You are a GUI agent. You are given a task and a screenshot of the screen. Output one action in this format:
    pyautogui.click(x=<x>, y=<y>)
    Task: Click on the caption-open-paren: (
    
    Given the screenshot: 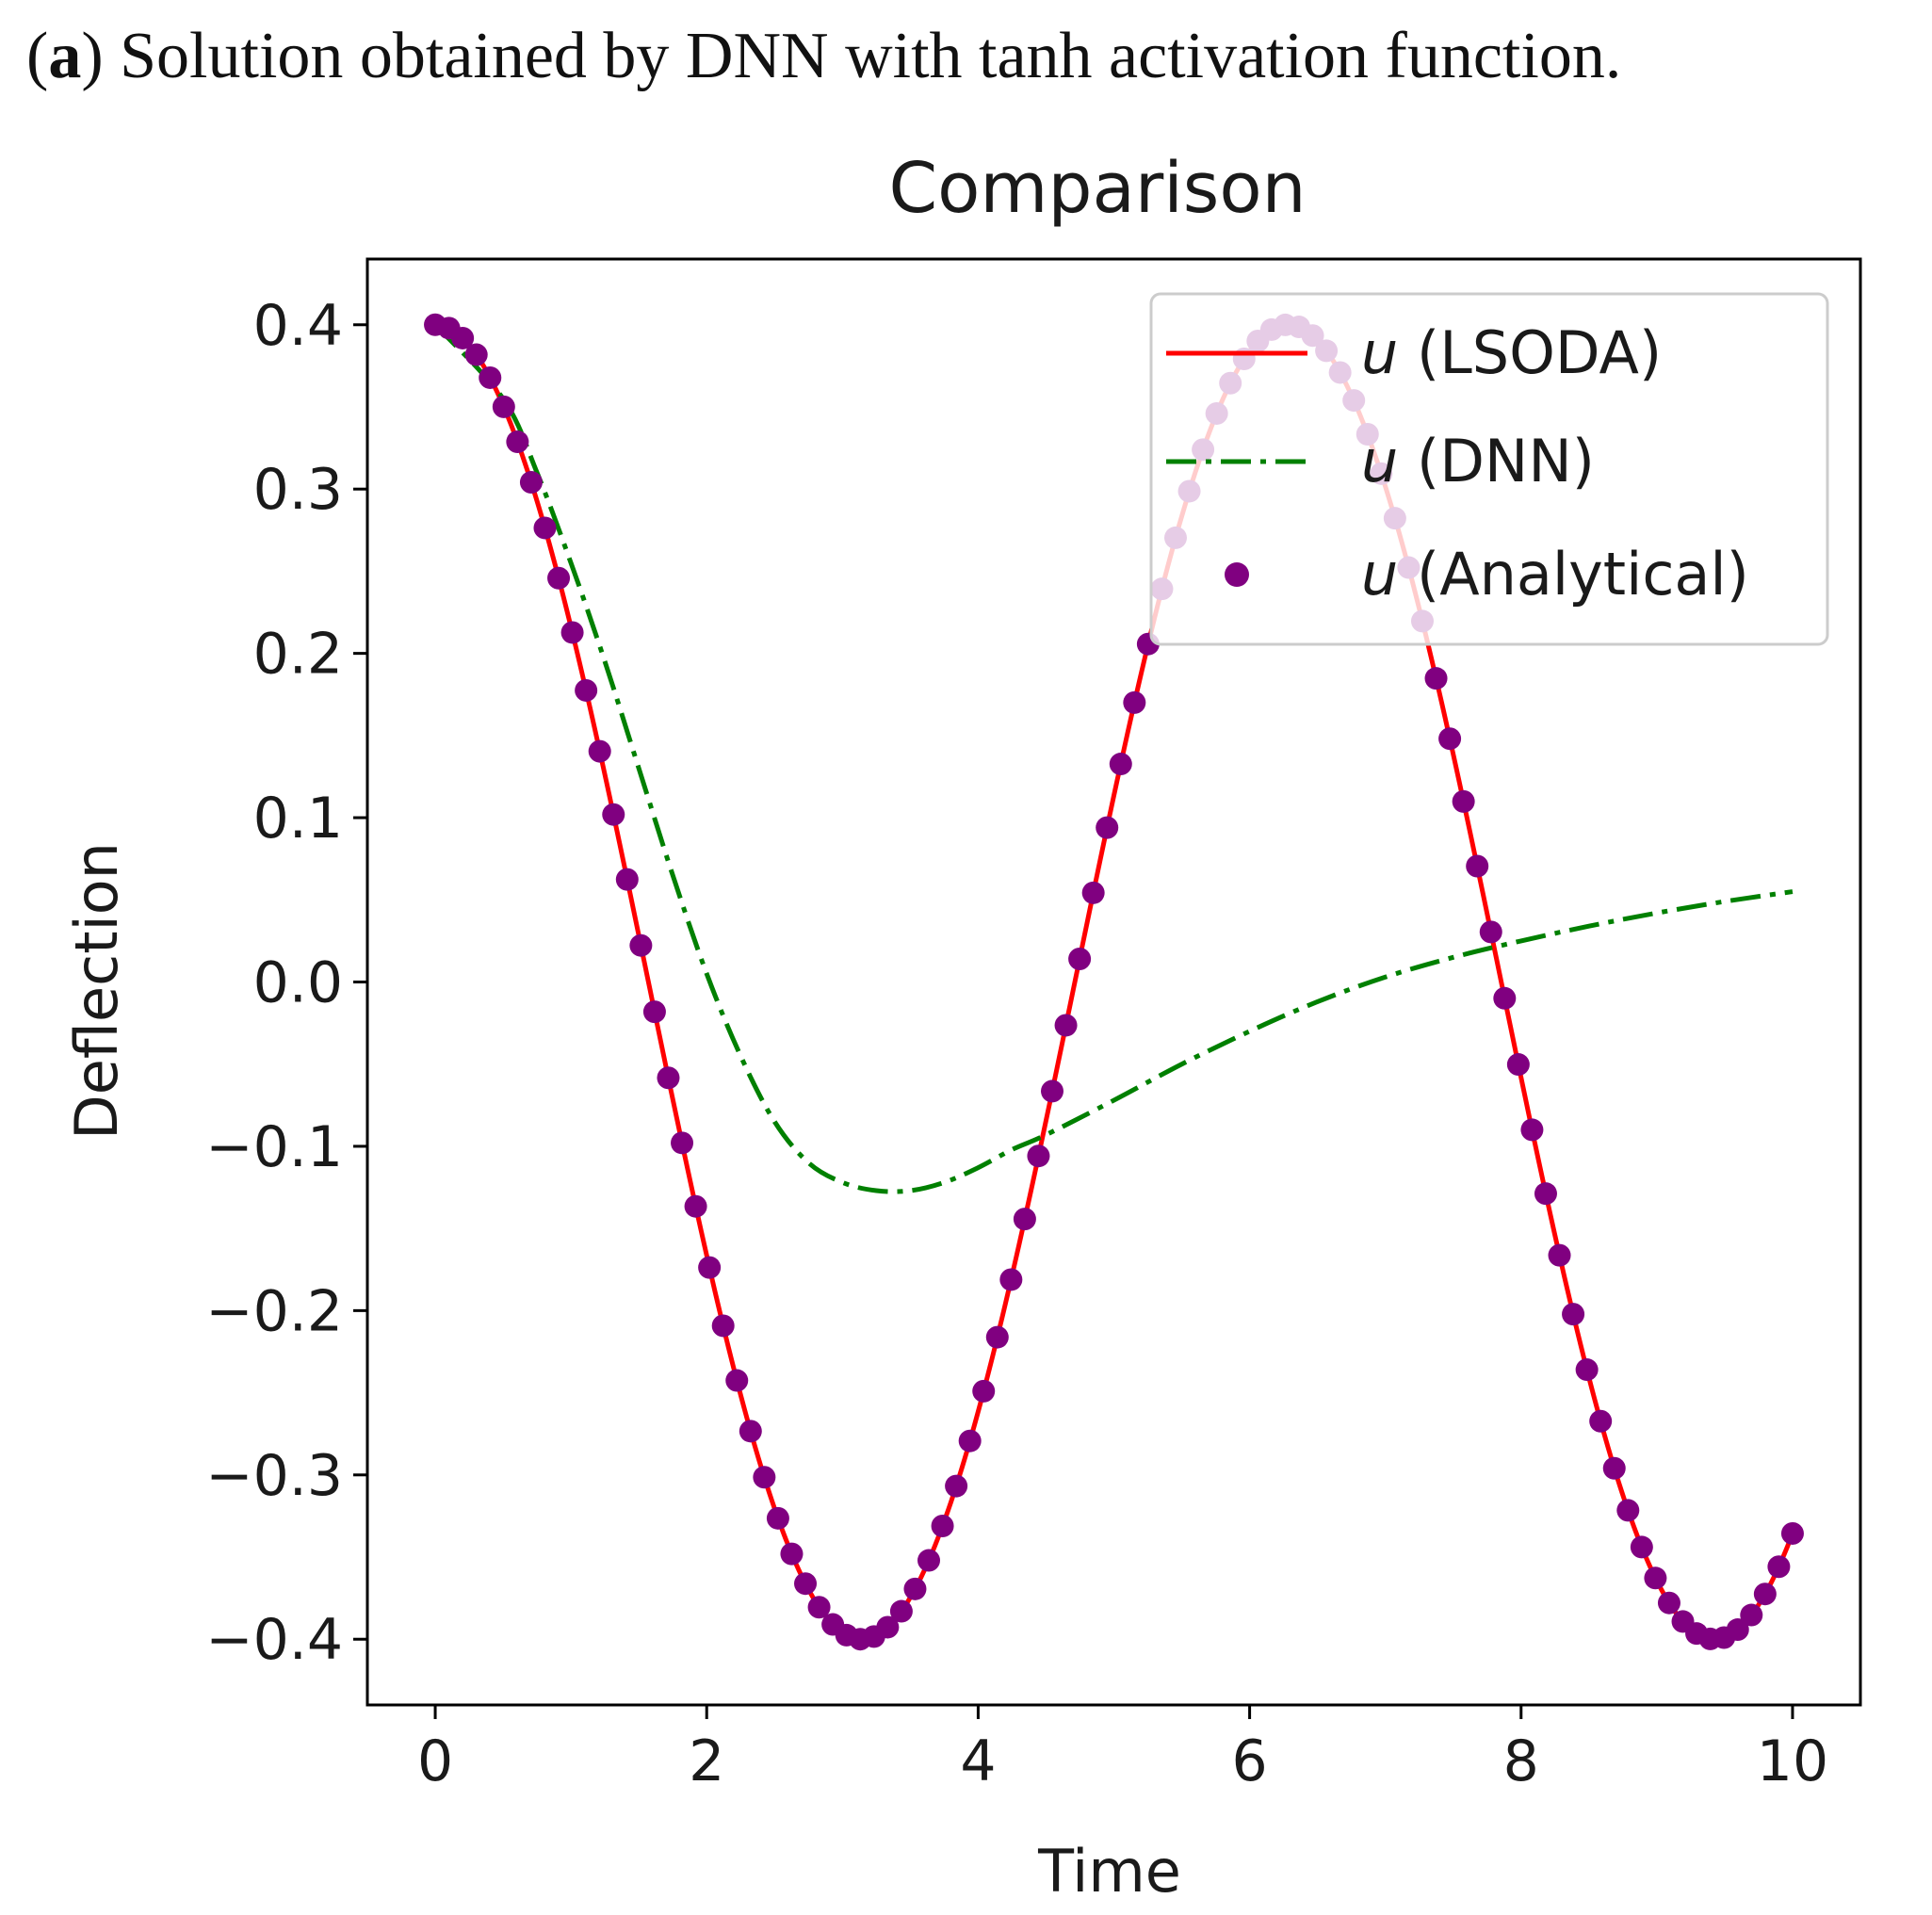 What is the action you would take?
    pyautogui.click(x=38, y=56)
    